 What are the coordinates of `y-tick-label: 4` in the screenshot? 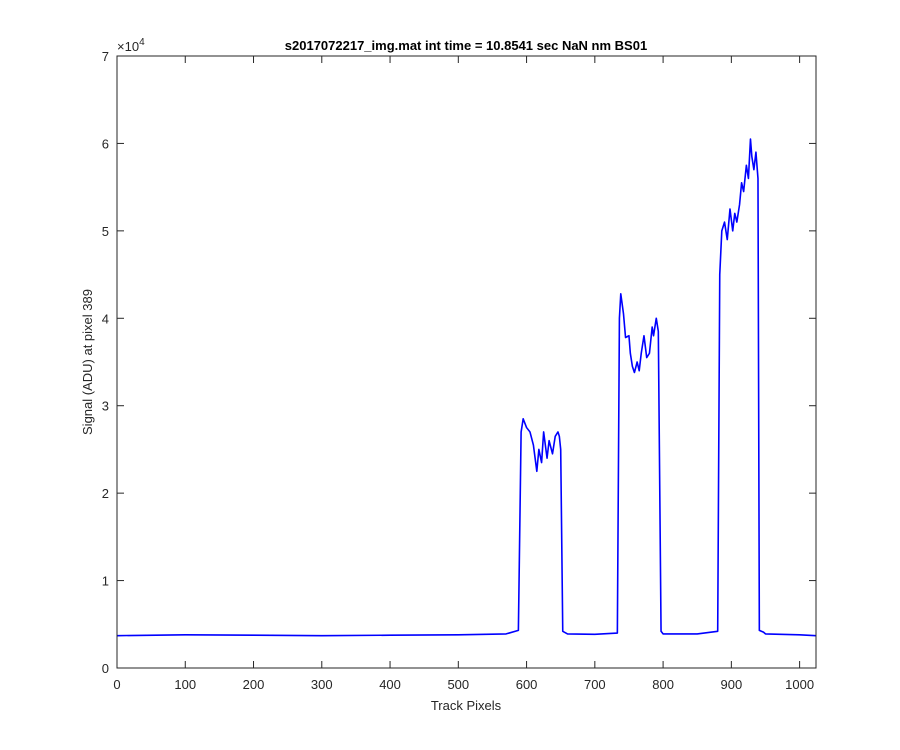 It's located at (105, 318).